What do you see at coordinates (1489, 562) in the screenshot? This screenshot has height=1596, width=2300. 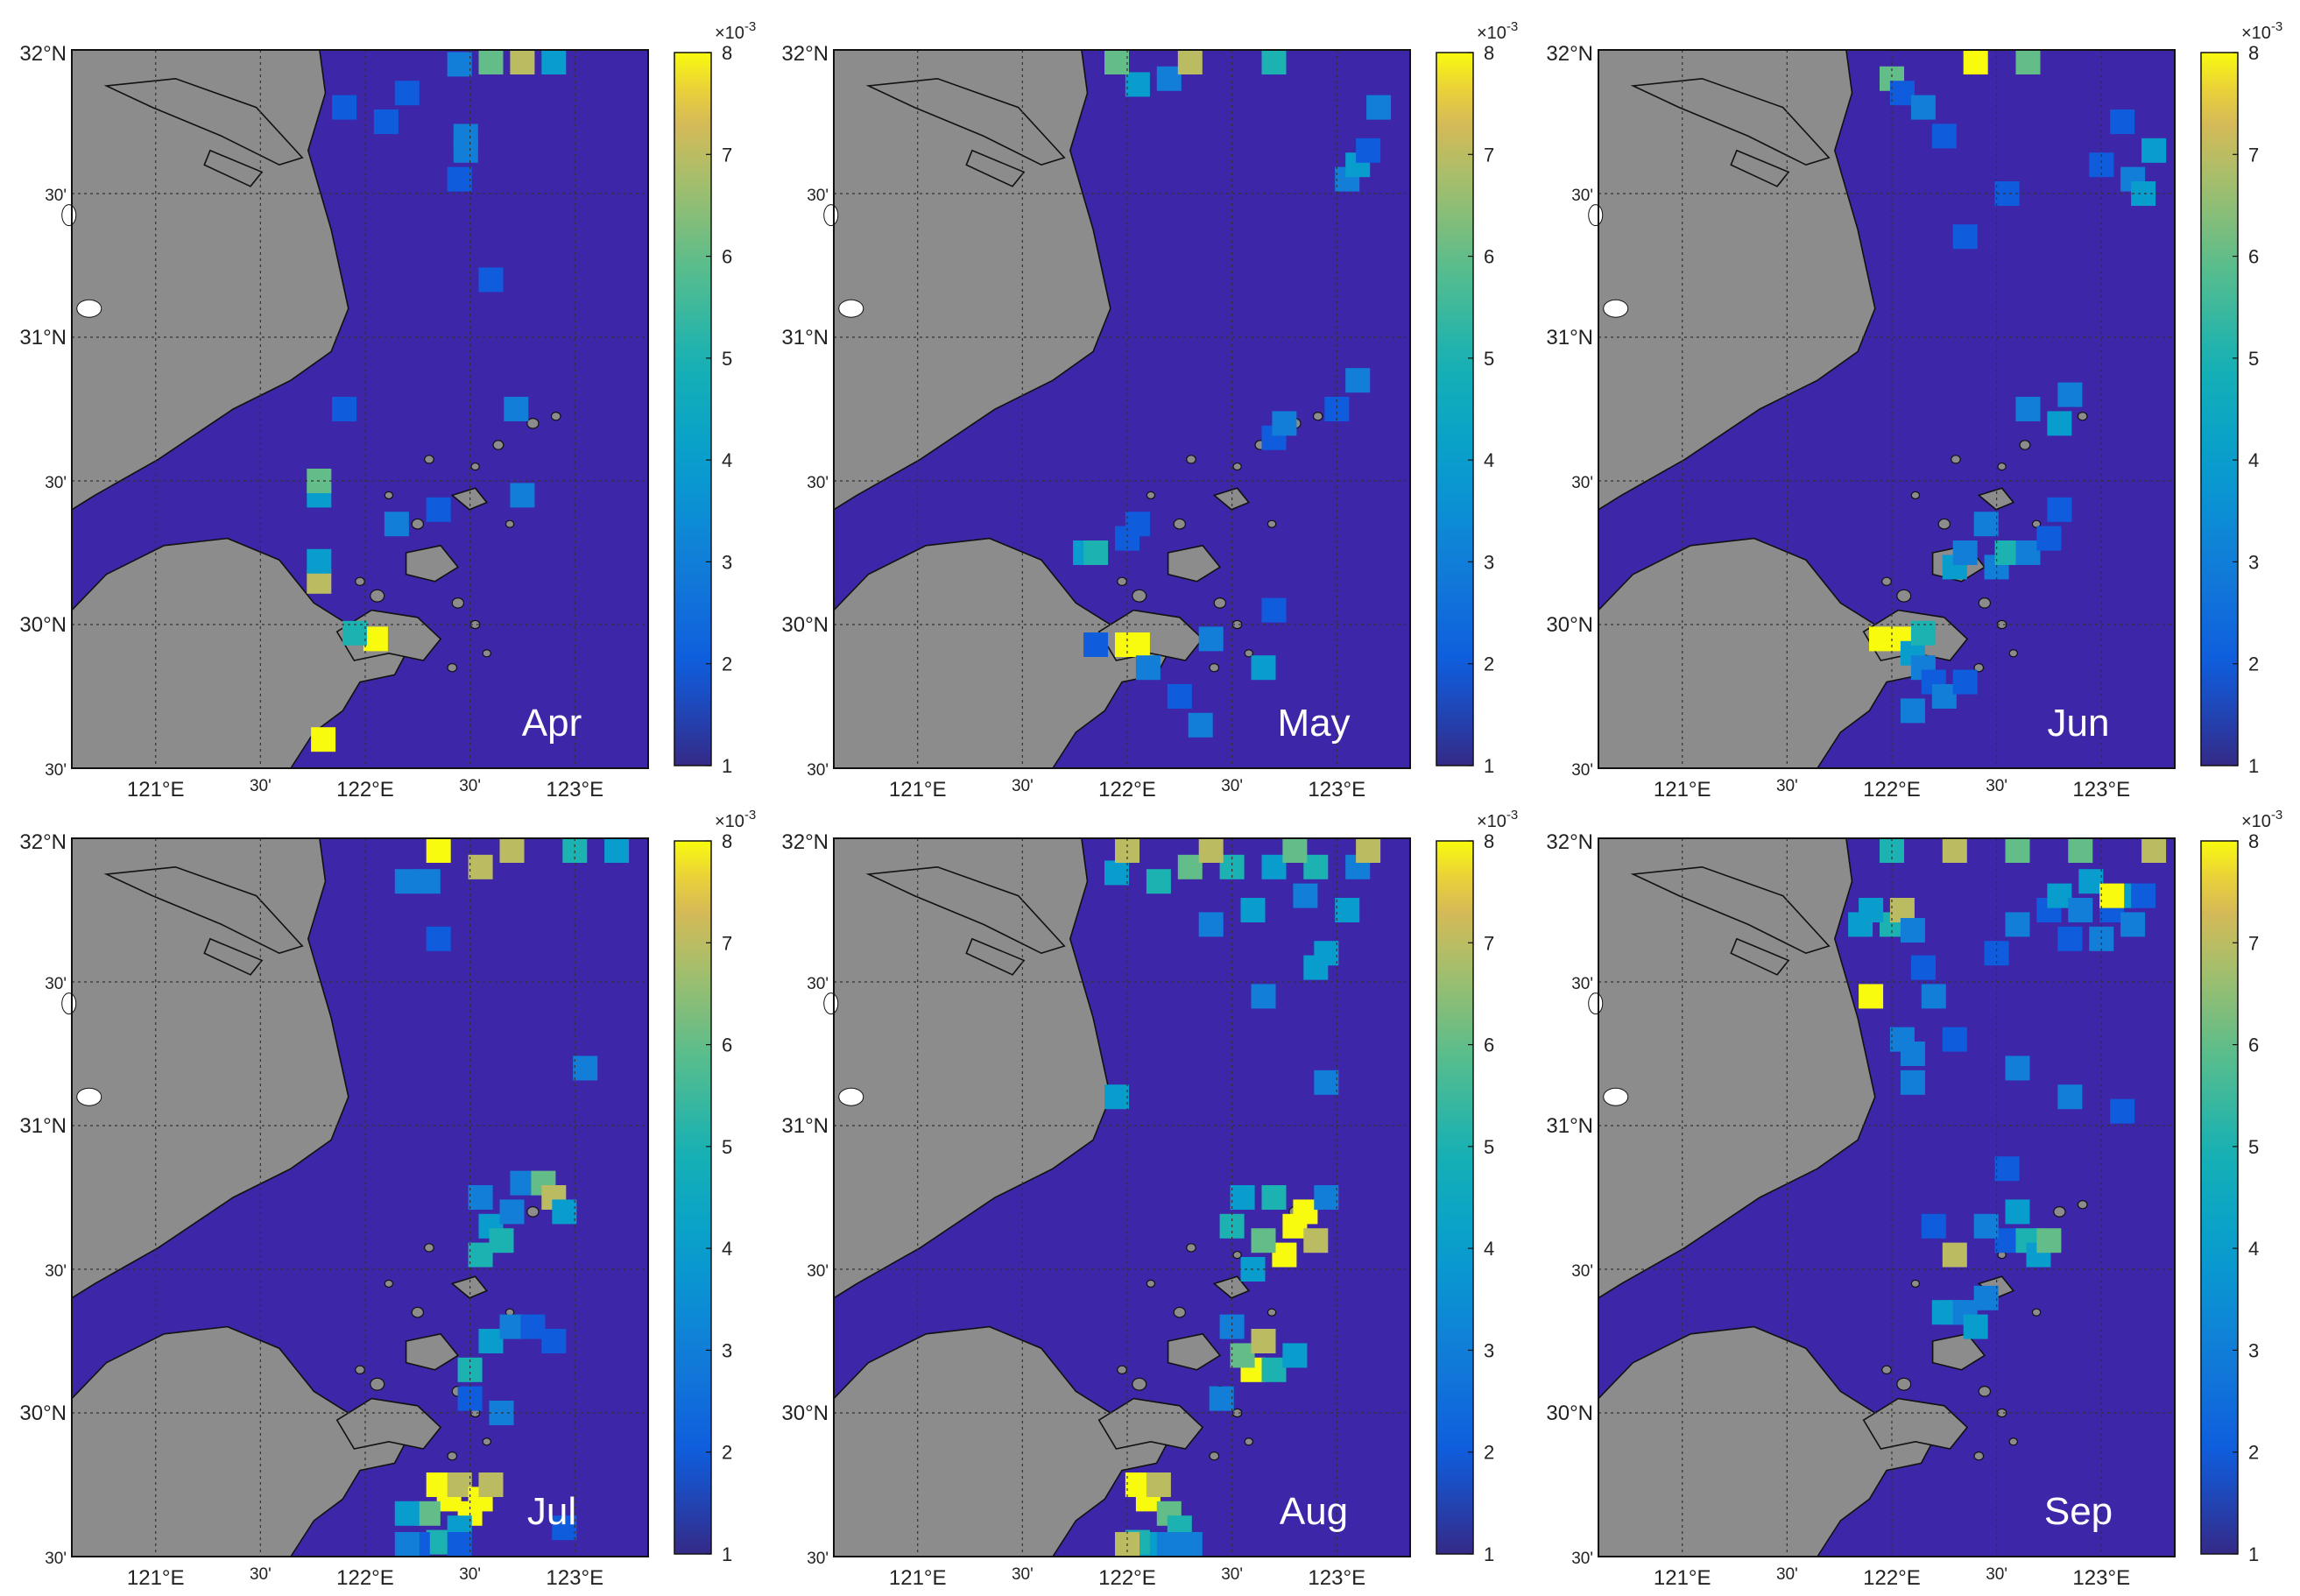 I see `colorbar-tick-label: 3` at bounding box center [1489, 562].